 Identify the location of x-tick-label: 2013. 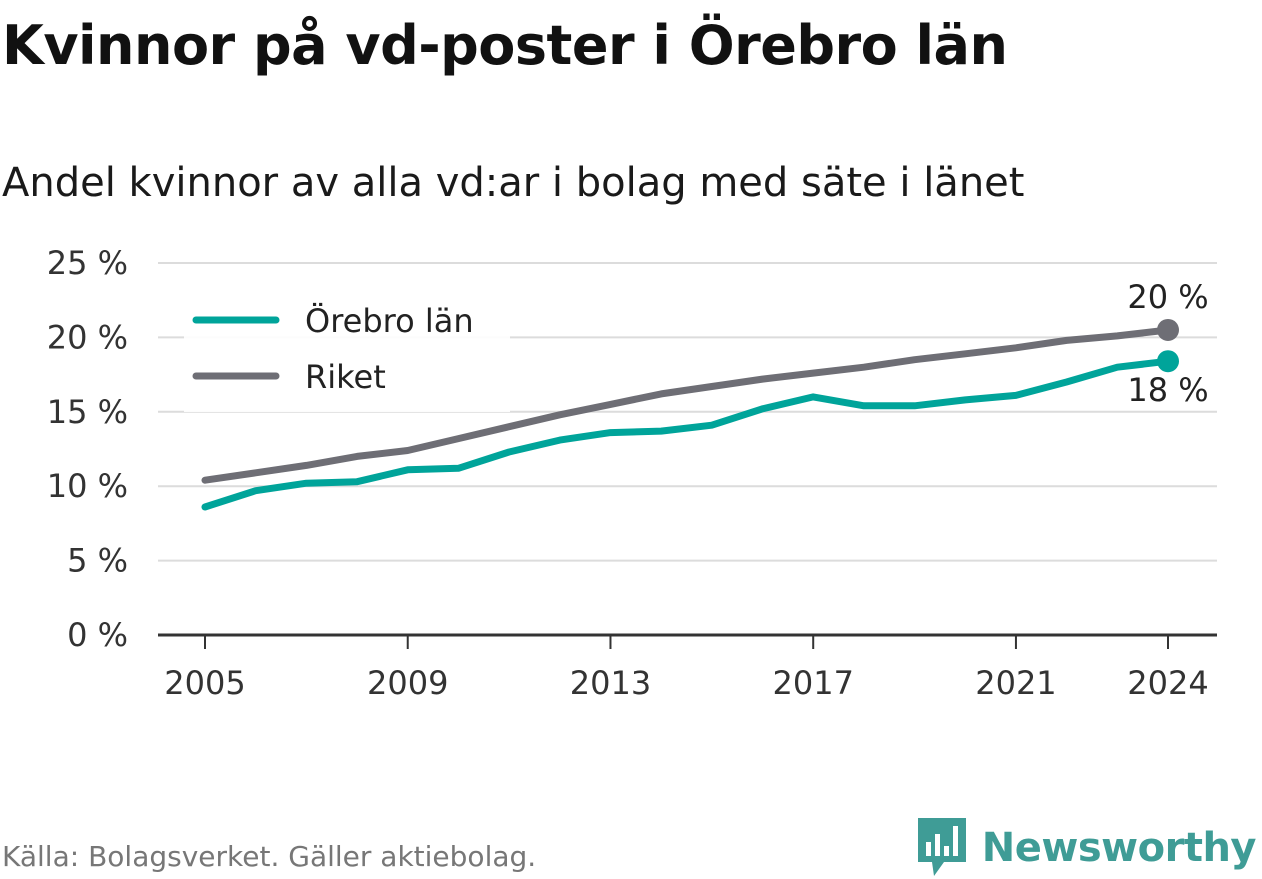
(610, 683).